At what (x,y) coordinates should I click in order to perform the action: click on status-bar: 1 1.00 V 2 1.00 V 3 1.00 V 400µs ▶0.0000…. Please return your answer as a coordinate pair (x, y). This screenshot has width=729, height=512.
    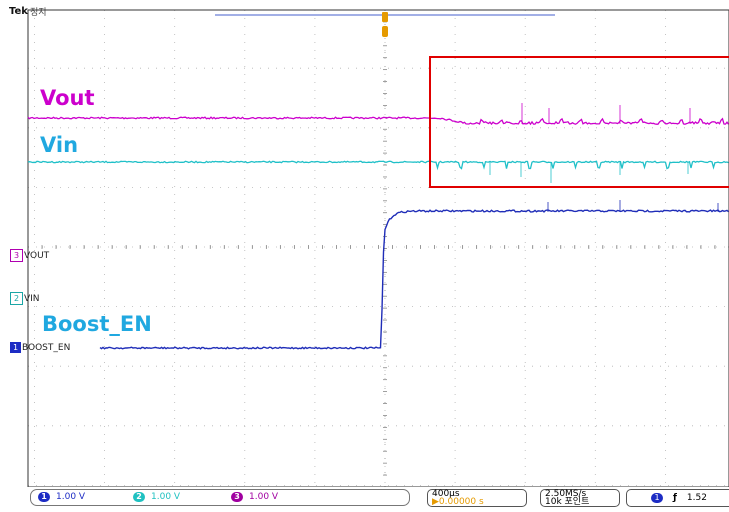
    Looking at the image, I should click on (364, 498).